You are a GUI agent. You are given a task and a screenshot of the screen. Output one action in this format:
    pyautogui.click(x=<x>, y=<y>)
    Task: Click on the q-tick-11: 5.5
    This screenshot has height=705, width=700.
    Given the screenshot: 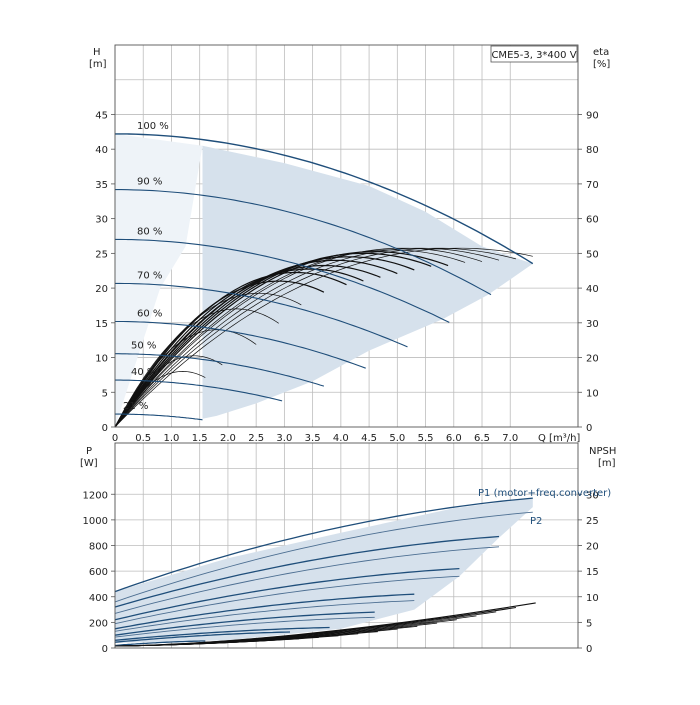 What is the action you would take?
    pyautogui.click(x=426, y=438)
    